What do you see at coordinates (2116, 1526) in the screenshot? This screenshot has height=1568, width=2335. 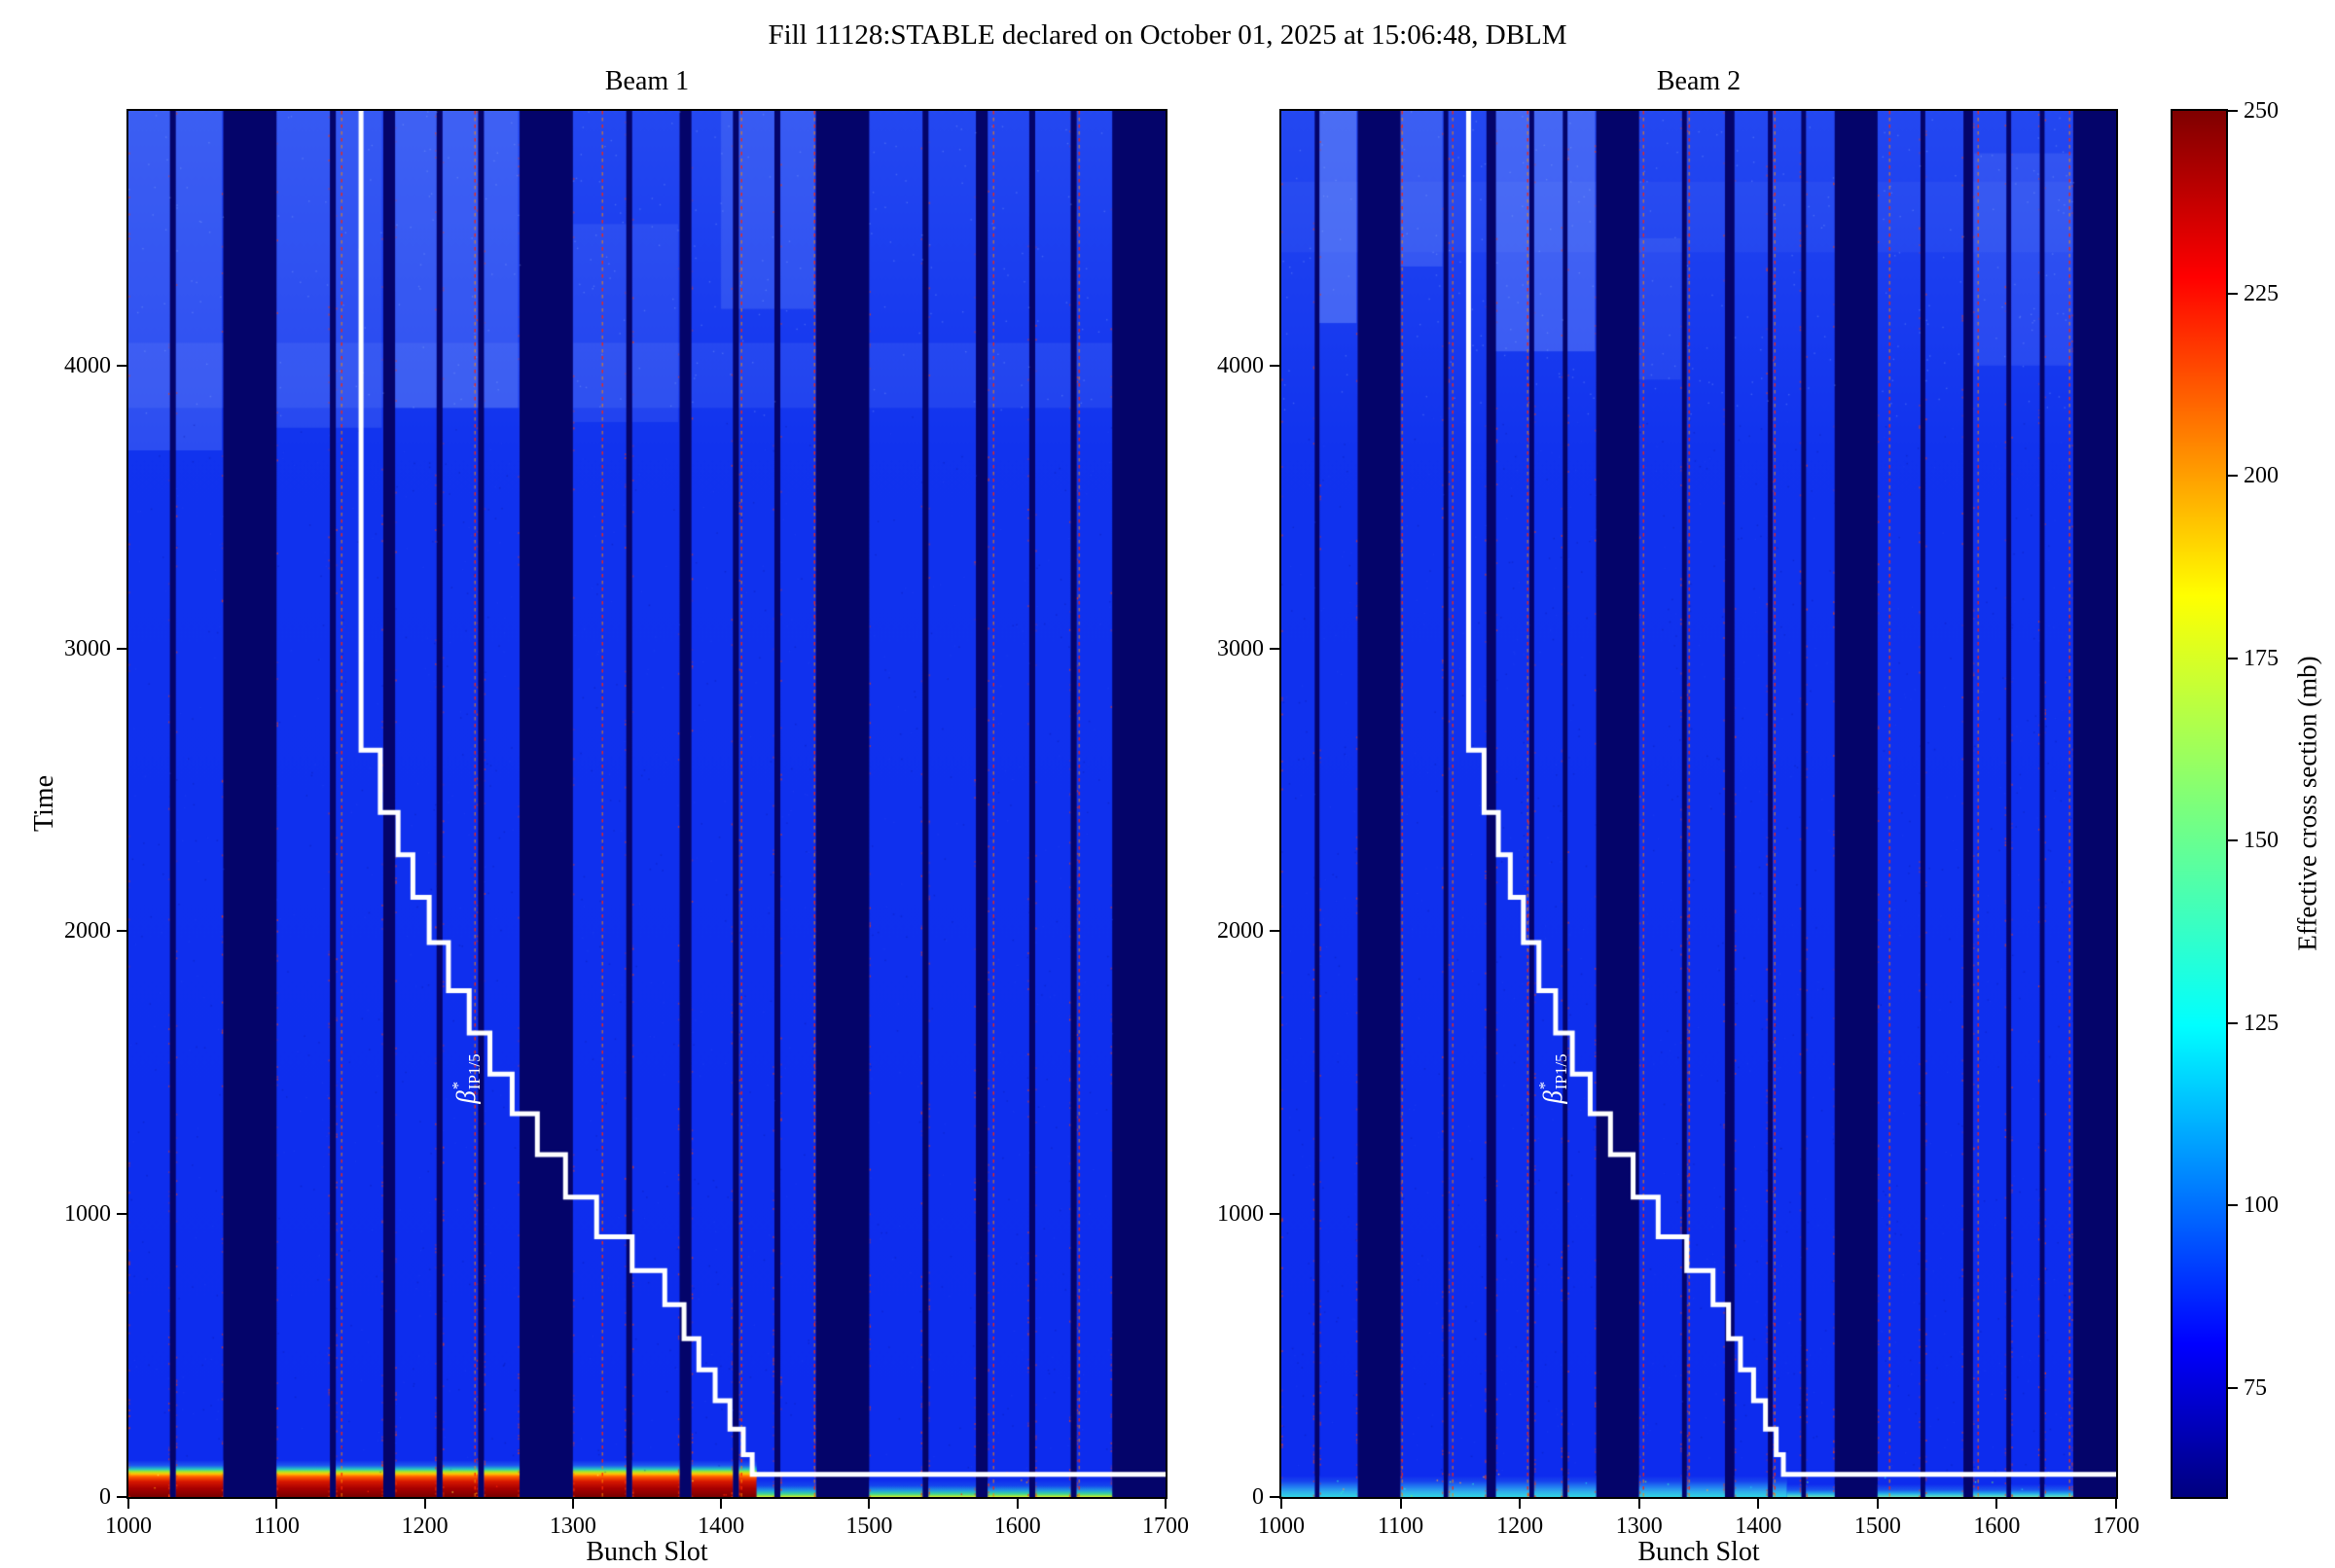 I see `x-tick-label-beam2: 1700` at bounding box center [2116, 1526].